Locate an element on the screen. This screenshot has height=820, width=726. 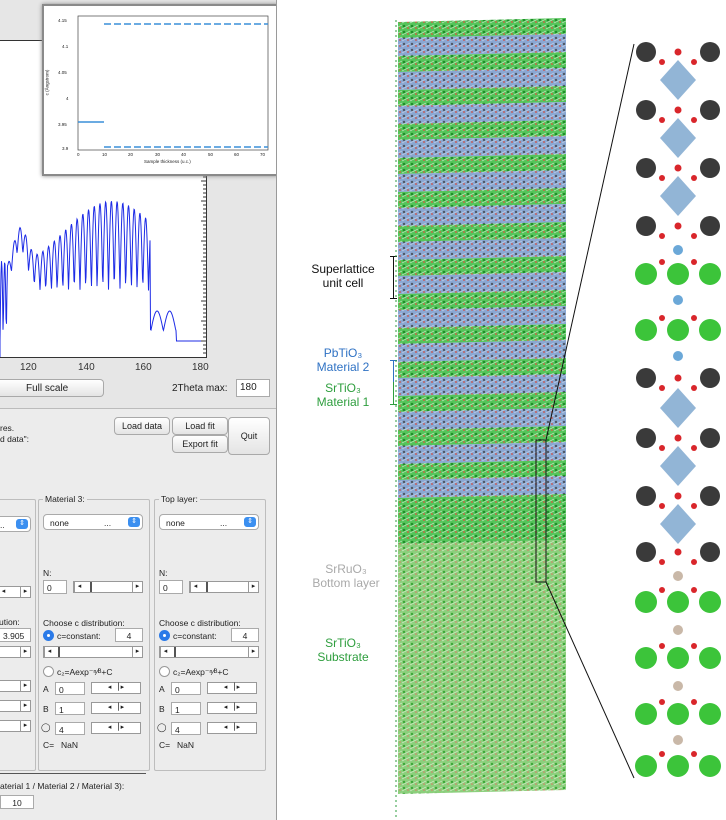
material1-a-slider: ▸ is located at coordinates (15, 686).